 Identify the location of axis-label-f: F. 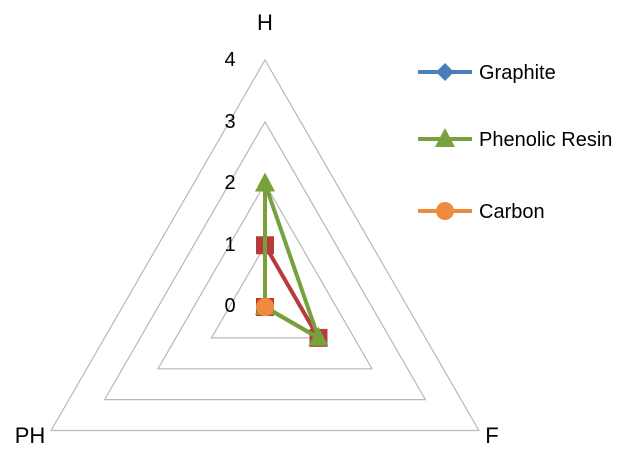
(491, 435).